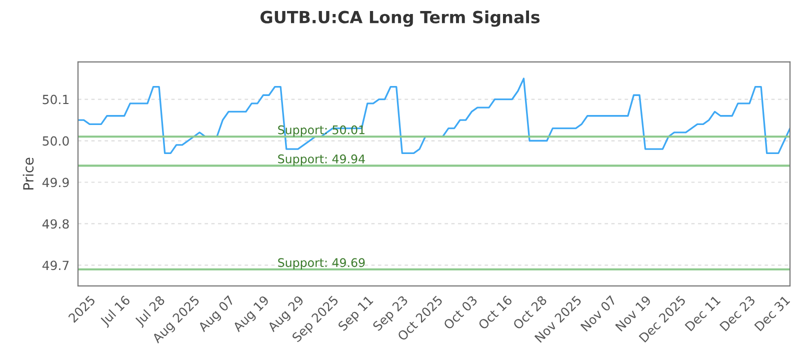  Describe the element at coordinates (55, 183) in the screenshot. I see `y-tick-label: 49.9` at that location.